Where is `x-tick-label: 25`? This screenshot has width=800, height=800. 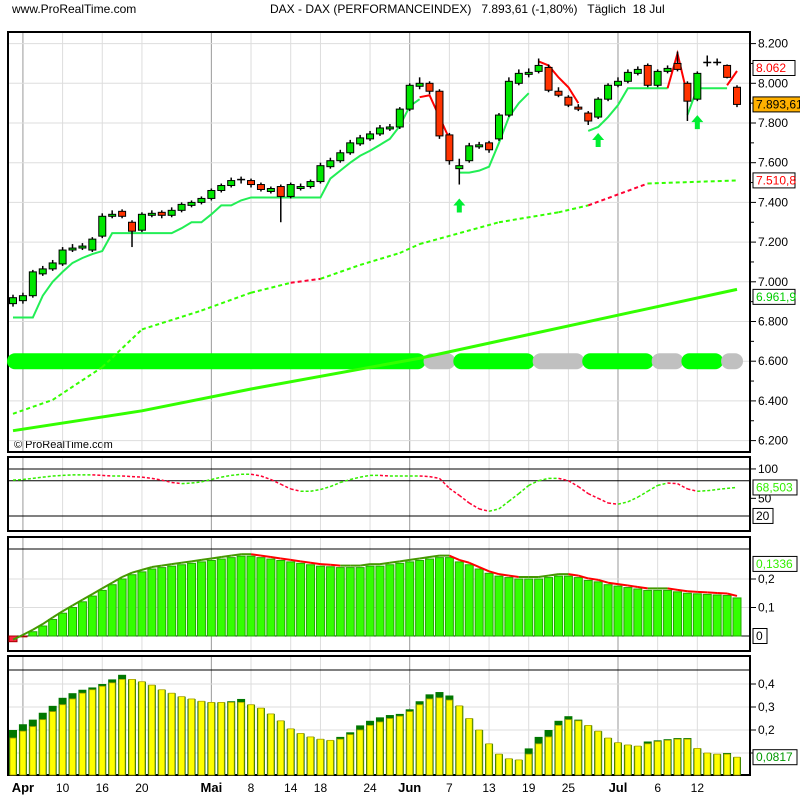
x-tick-label: 25 is located at coordinates (569, 788).